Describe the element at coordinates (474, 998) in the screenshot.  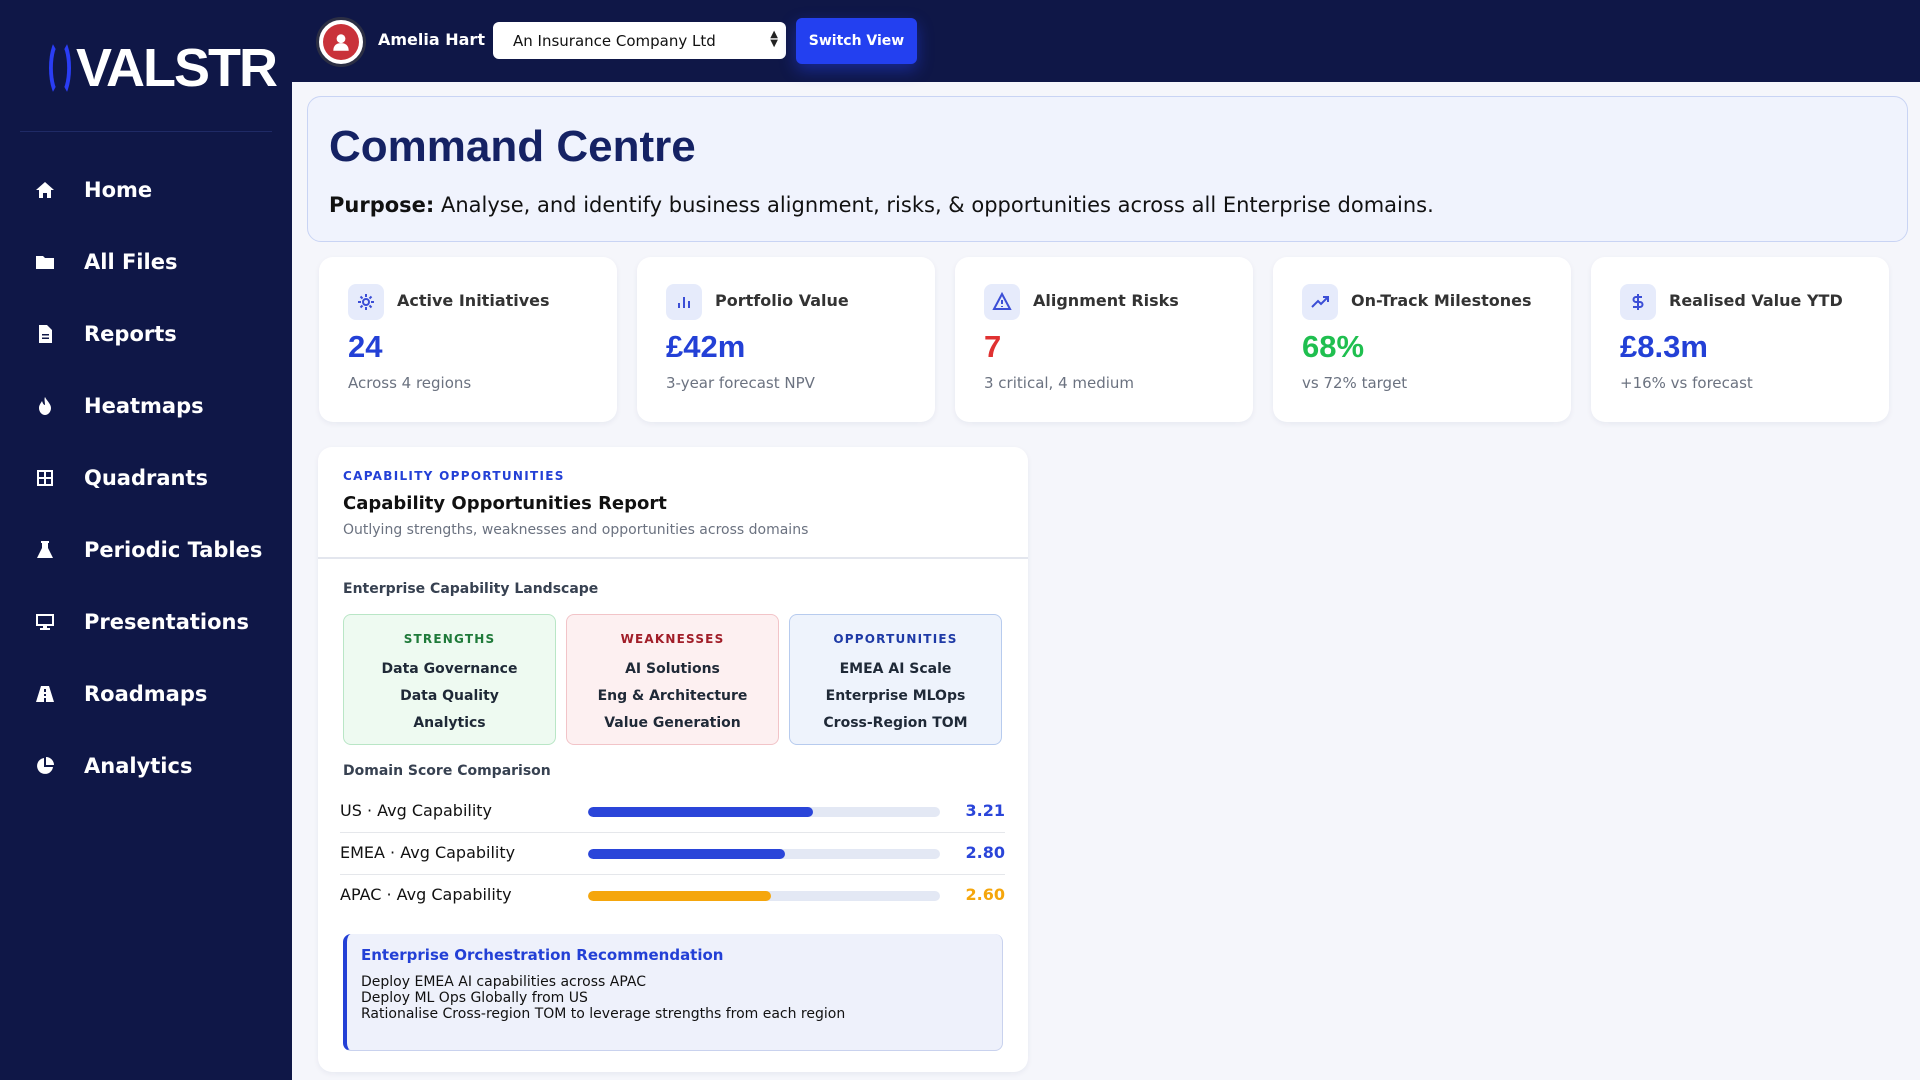
I see `recommendation-line: Deploy ML Ops Globally from US` at that location.